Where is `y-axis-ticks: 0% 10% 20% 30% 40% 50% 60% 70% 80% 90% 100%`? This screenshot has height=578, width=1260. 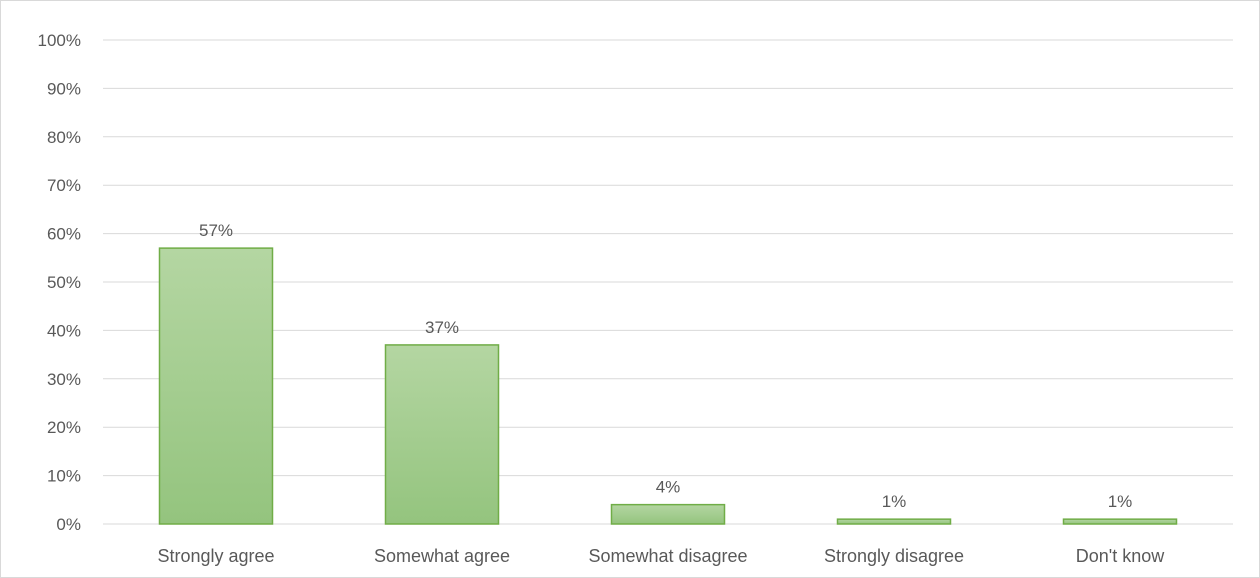
y-axis-ticks: 0% 10% 20% 30% 40% 50% 60% 70% 80% 90% 100% is located at coordinates (59, 282).